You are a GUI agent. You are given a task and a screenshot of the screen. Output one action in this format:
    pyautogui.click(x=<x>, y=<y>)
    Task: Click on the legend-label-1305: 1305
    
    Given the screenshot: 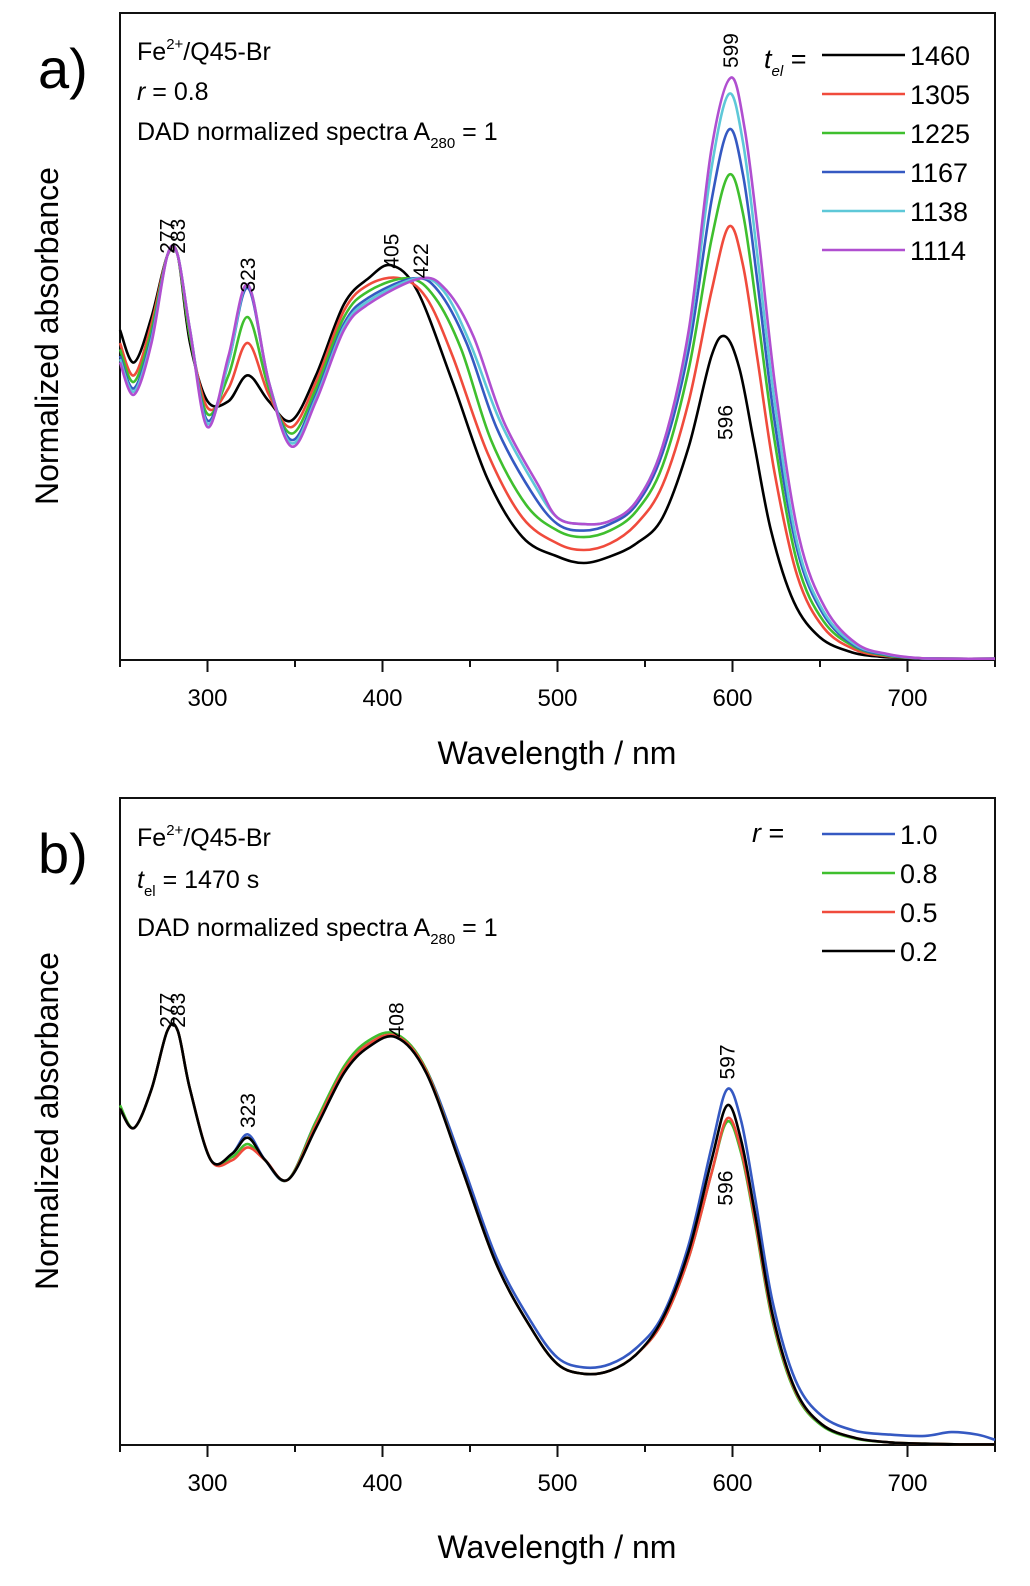 What is the action you would take?
    pyautogui.click(x=940, y=95)
    